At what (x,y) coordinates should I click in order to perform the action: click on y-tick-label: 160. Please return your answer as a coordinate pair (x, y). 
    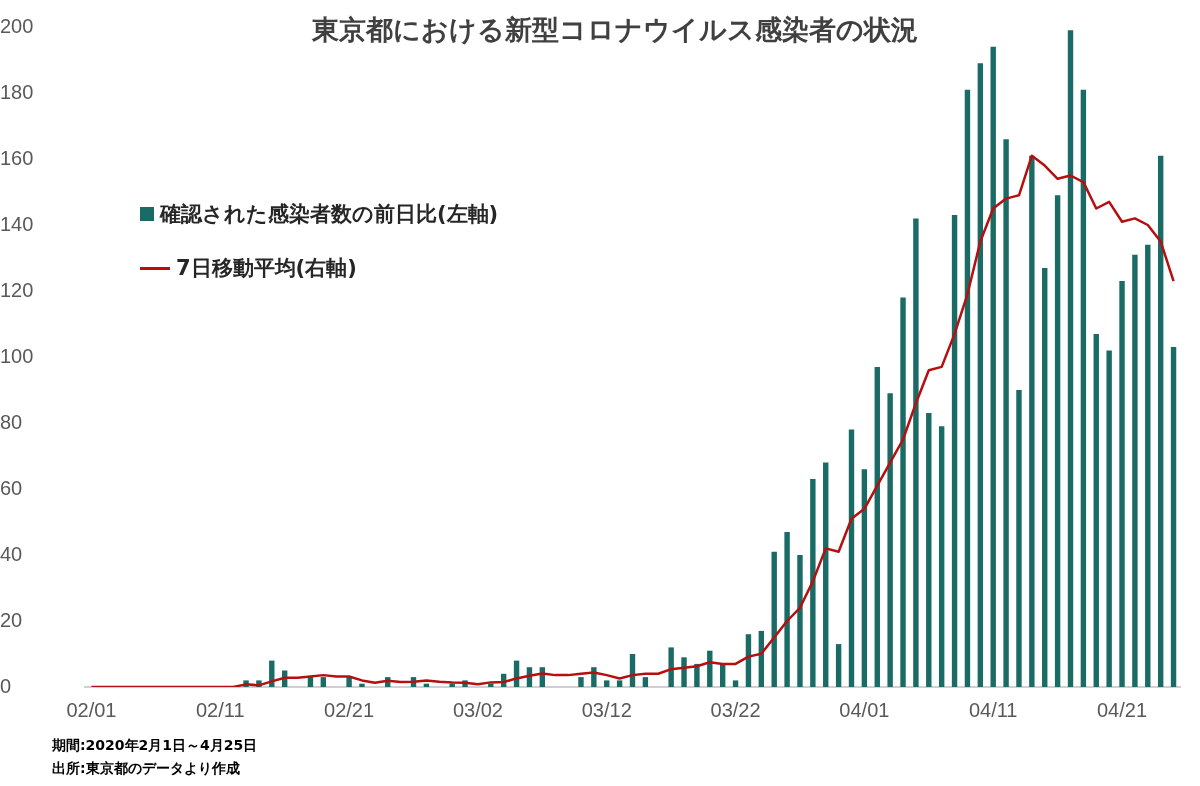
    Looking at the image, I should click on (17, 157).